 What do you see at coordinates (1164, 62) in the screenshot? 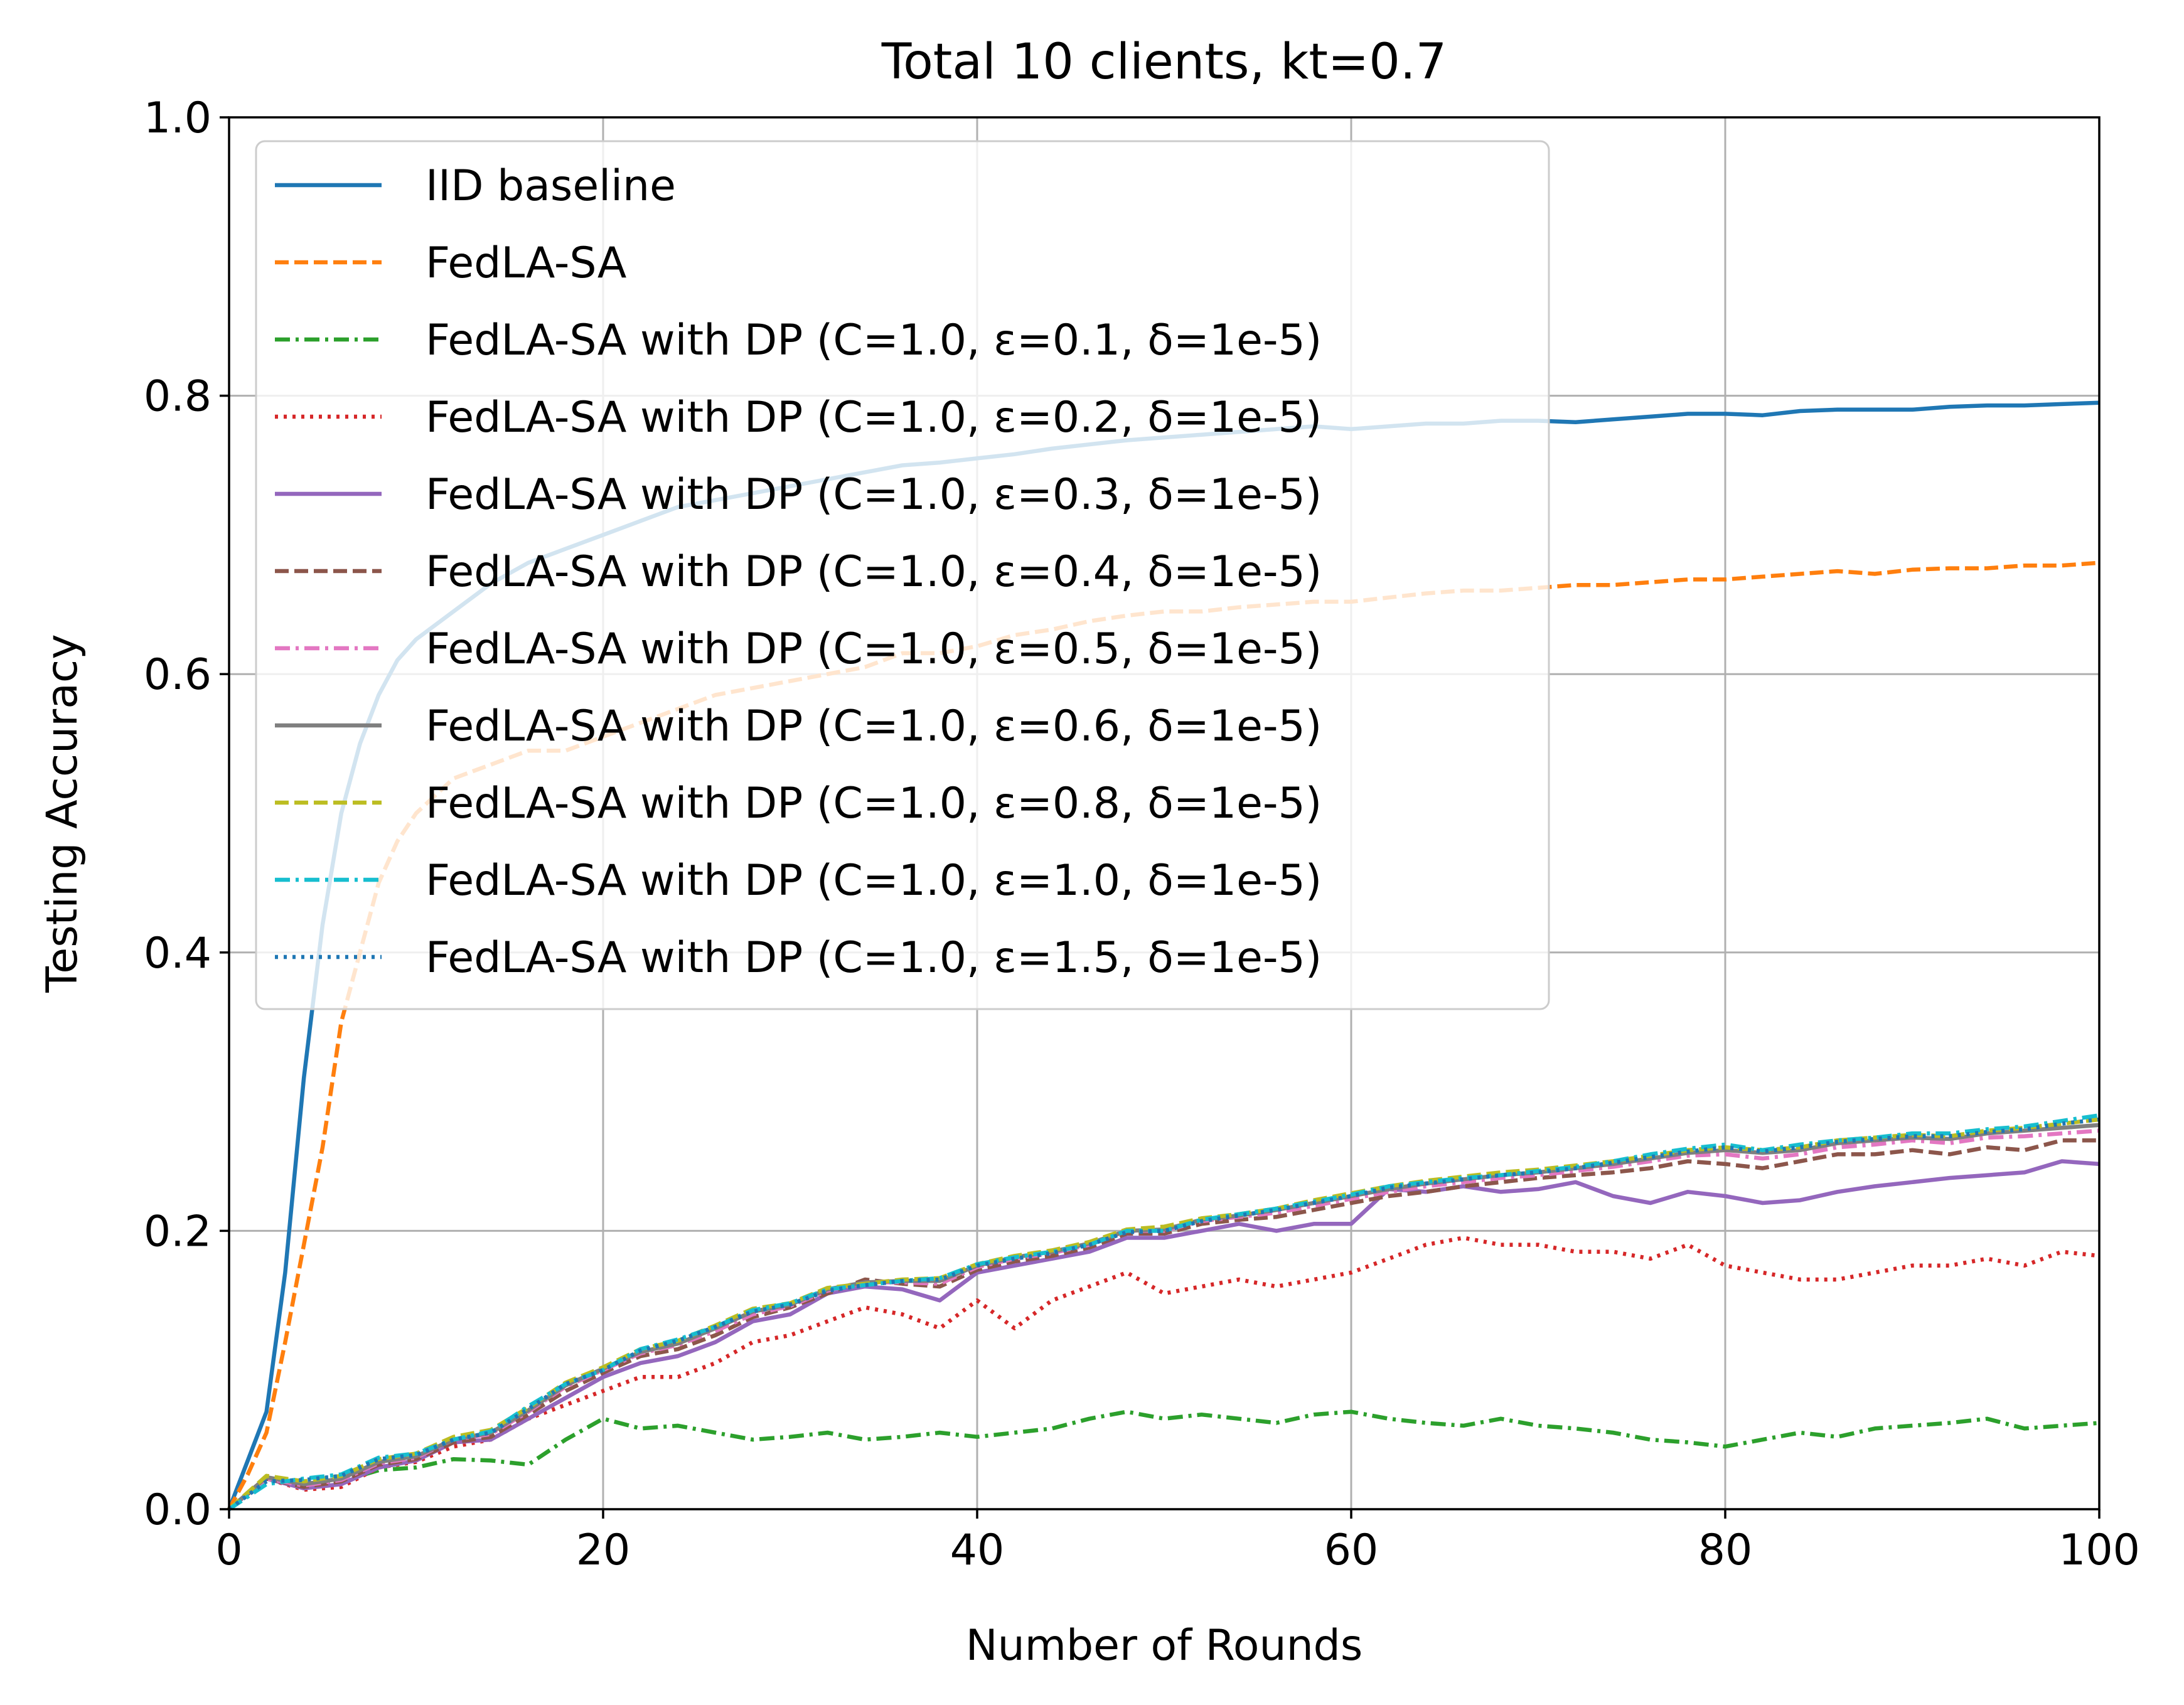
I see `chart-title: Total 10 clients, kt=0.7` at bounding box center [1164, 62].